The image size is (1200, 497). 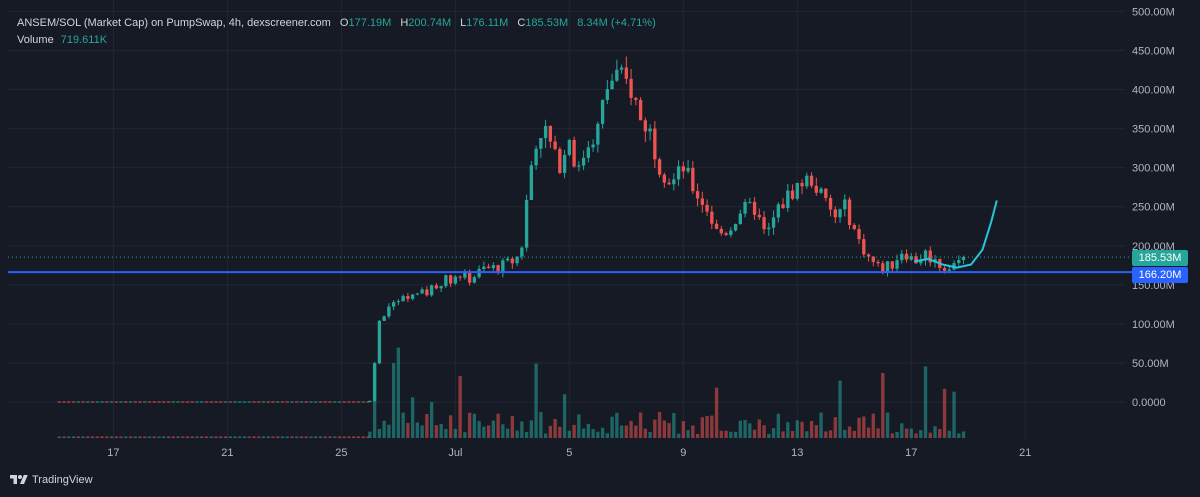 I want to click on x-tick-label: Jul, so click(x=455, y=453).